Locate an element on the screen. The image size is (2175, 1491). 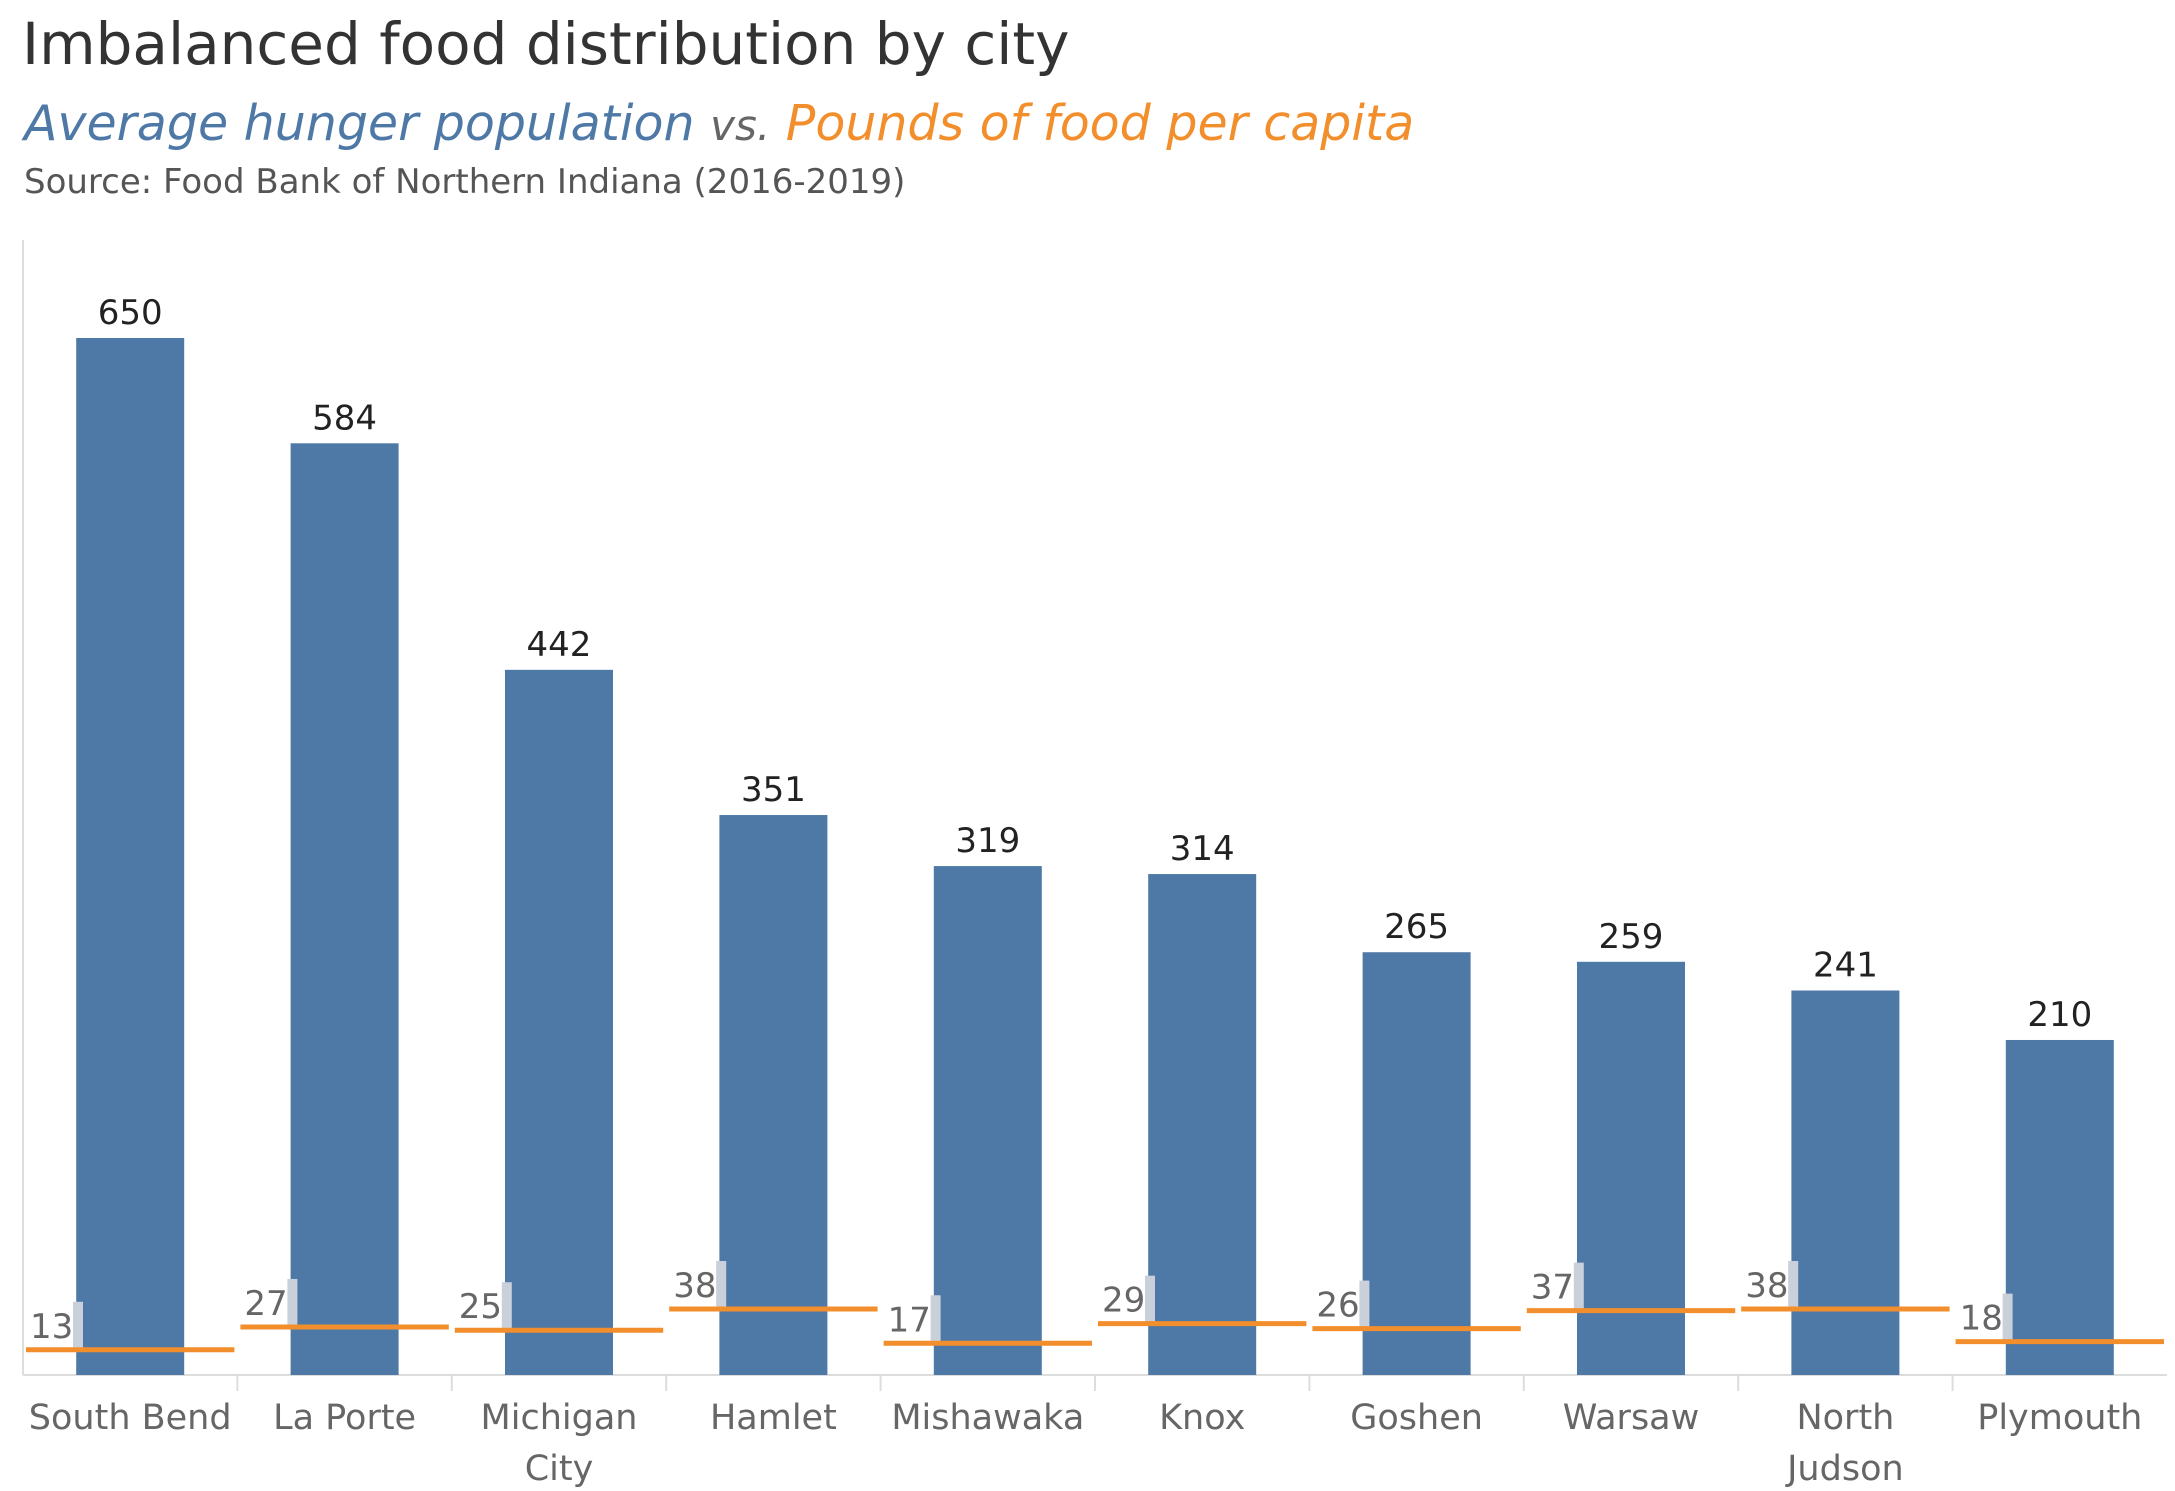
x-tick-label: South Bend is located at coordinates (130, 1418).